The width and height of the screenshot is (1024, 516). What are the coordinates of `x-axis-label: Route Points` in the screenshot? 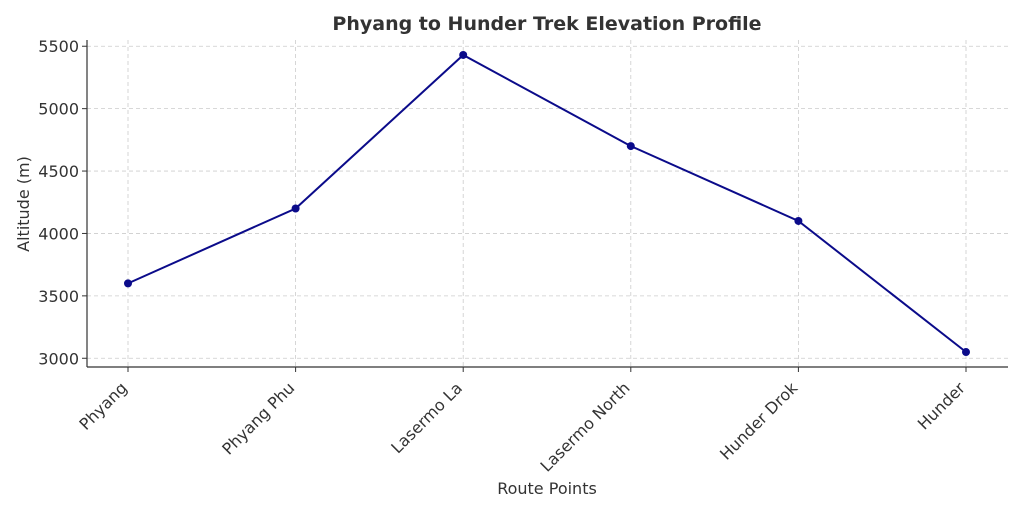 It's located at (547, 488).